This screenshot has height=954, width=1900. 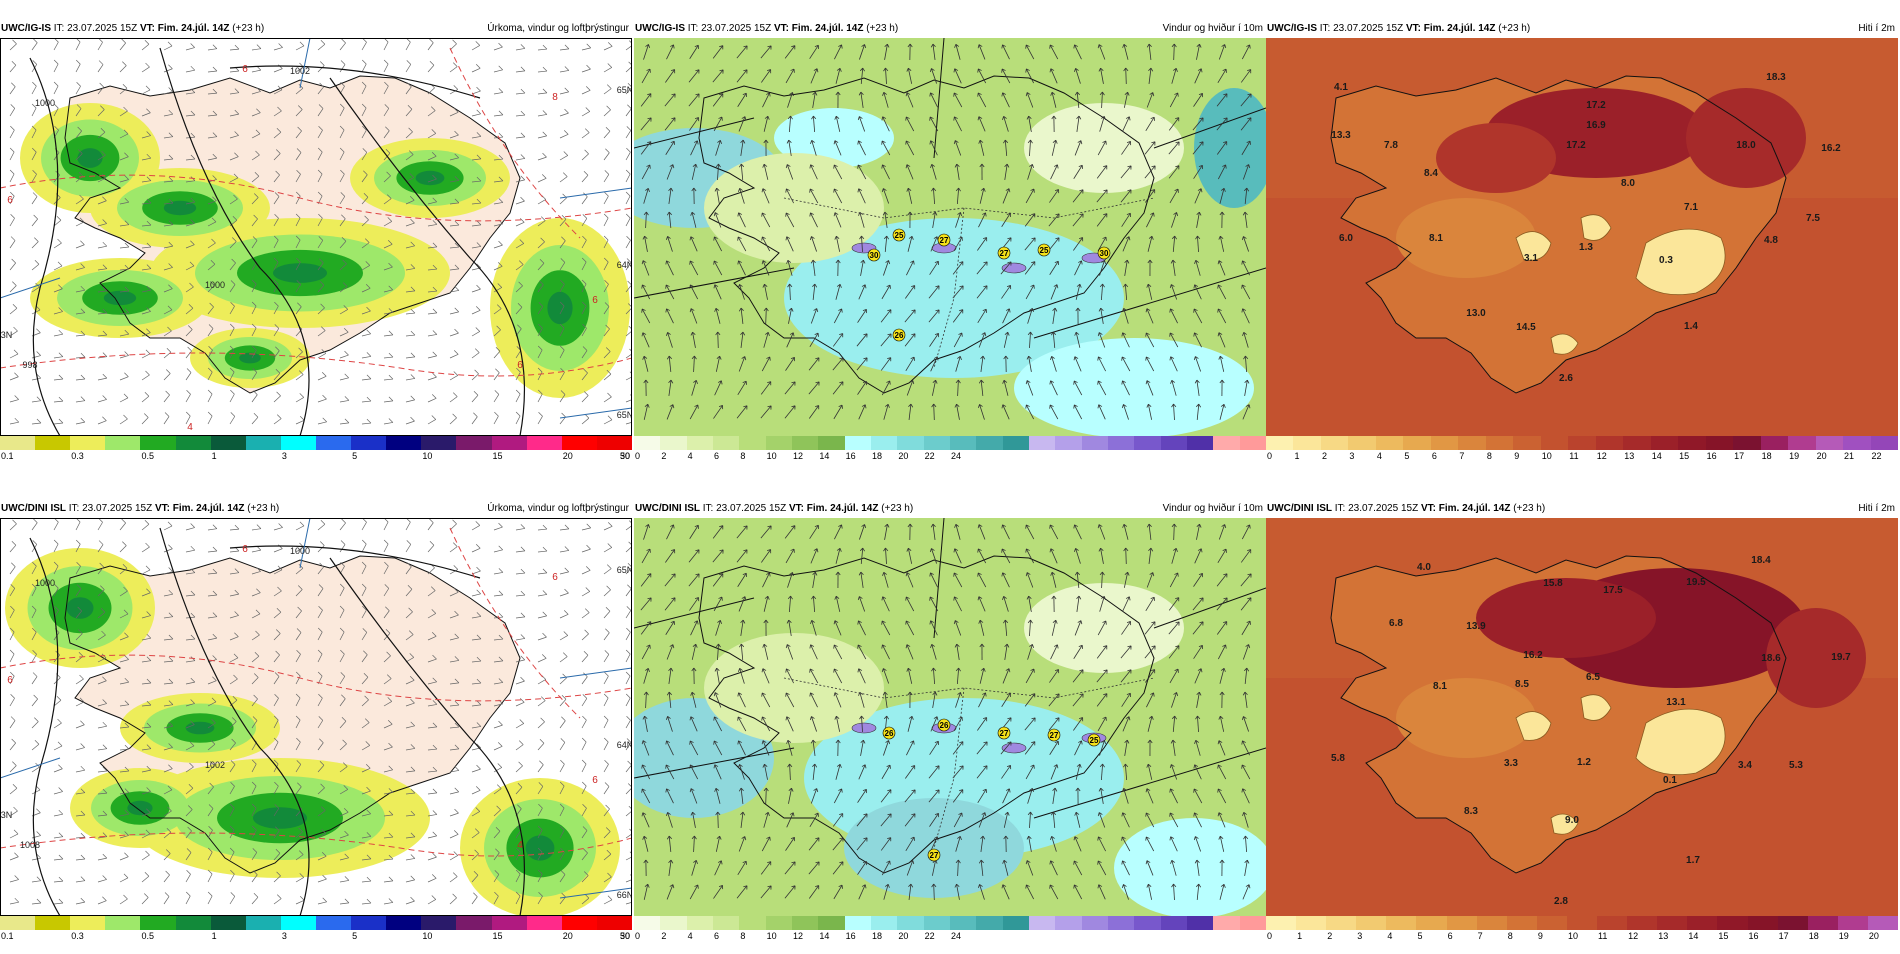 What do you see at coordinates (1434, 456) in the screenshot?
I see `colorbar-tick-label: 6` at bounding box center [1434, 456].